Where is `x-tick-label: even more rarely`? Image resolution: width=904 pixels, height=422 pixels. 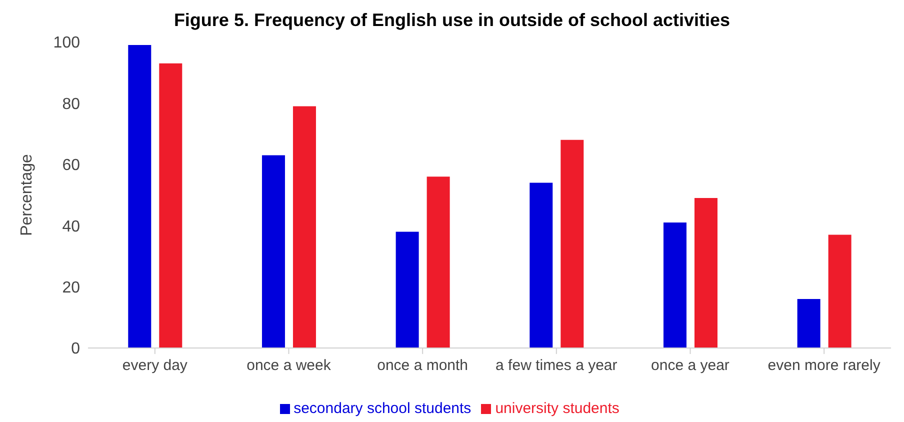 x-tick-label: even more rarely is located at coordinates (824, 365).